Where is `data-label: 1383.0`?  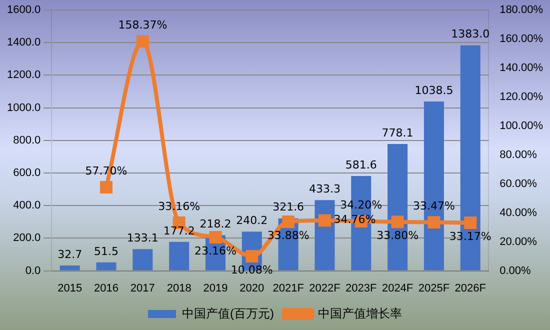 data-label: 1383.0 is located at coordinates (470, 34).